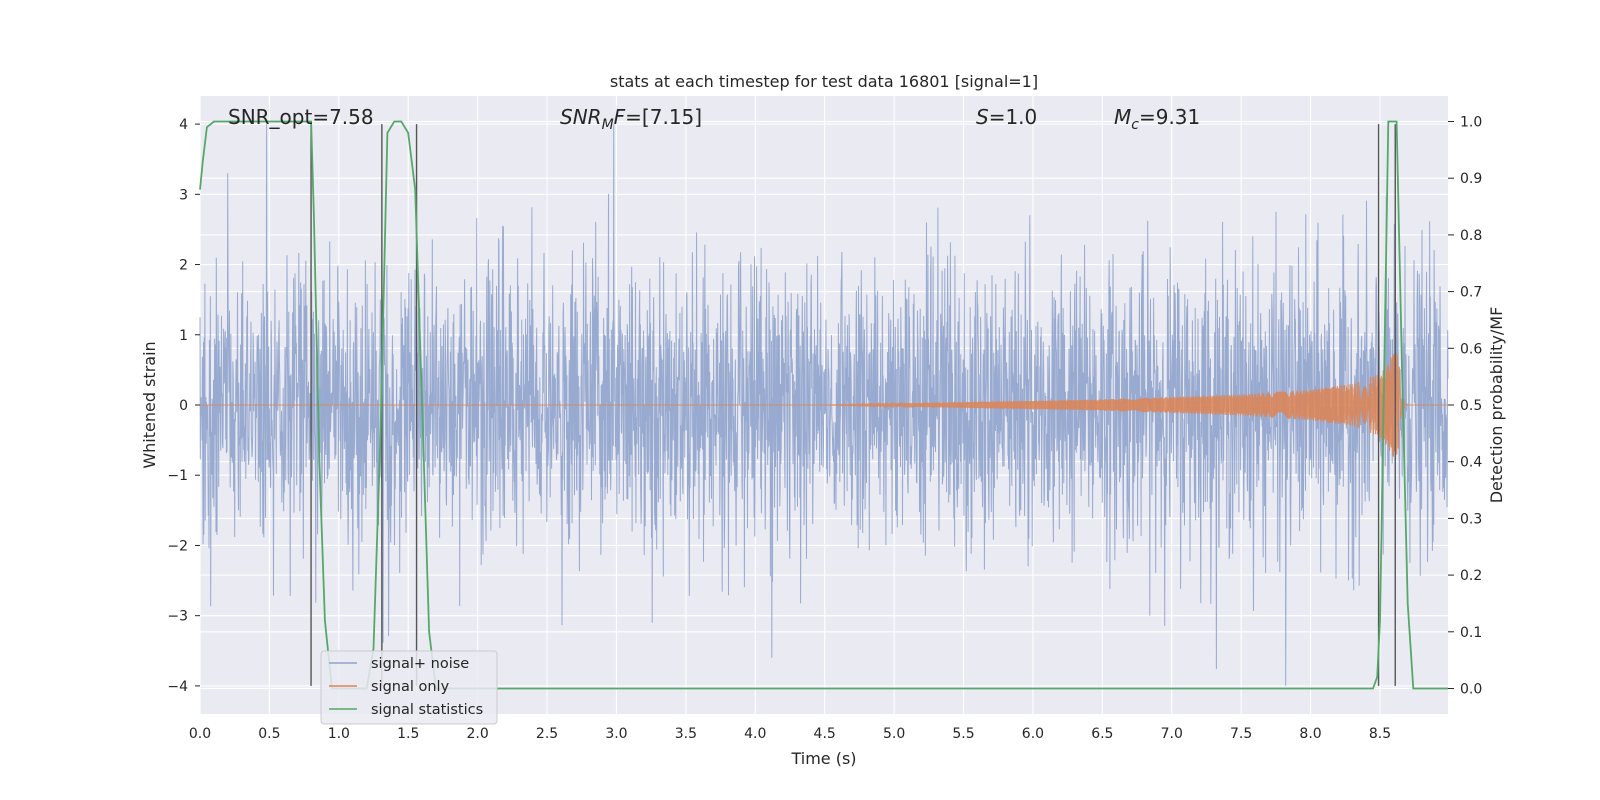 The width and height of the screenshot is (1600, 800). What do you see at coordinates (547, 734) in the screenshot?
I see `x-tick-label: 2.5` at bounding box center [547, 734].